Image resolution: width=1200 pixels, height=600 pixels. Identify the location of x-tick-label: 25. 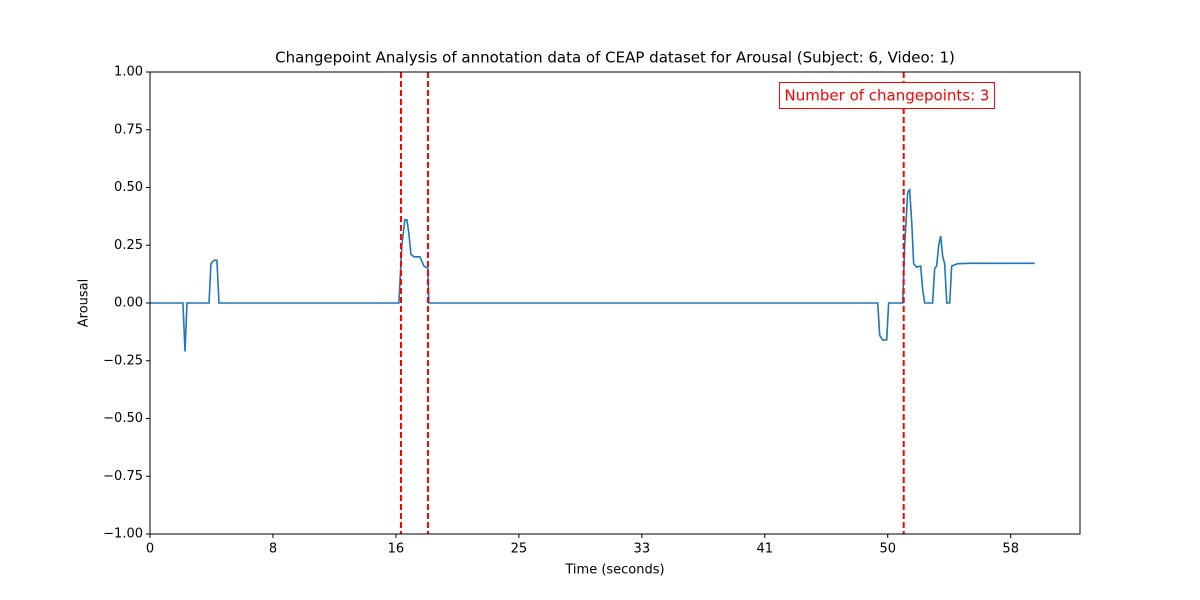
(519, 549).